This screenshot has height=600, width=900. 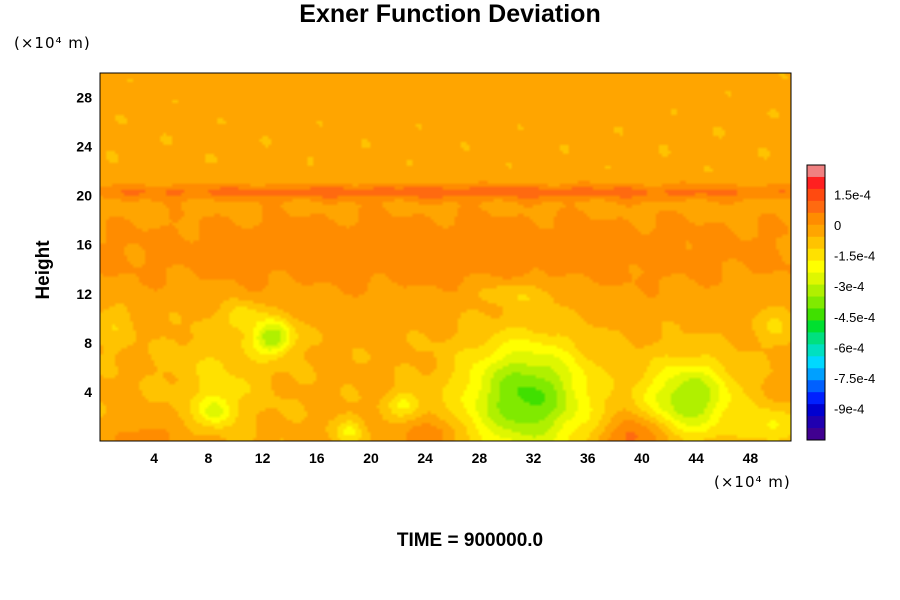 I want to click on y-tick-label: 20, so click(x=84, y=196).